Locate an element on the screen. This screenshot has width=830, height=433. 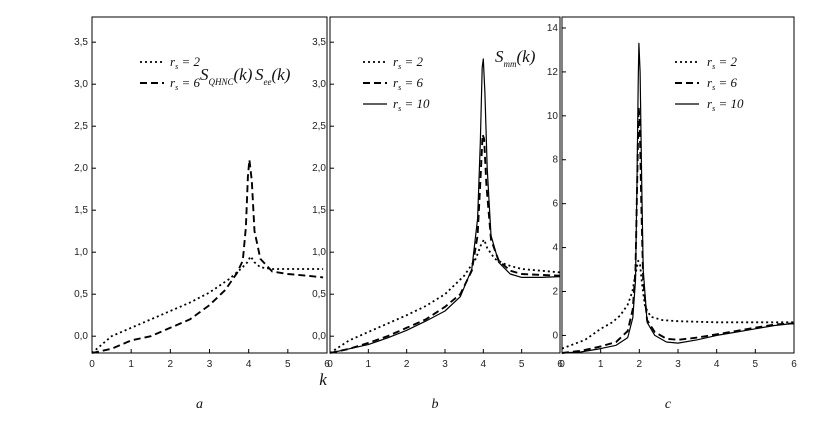
y-tick-label: 6 is located at coordinates (555, 204).